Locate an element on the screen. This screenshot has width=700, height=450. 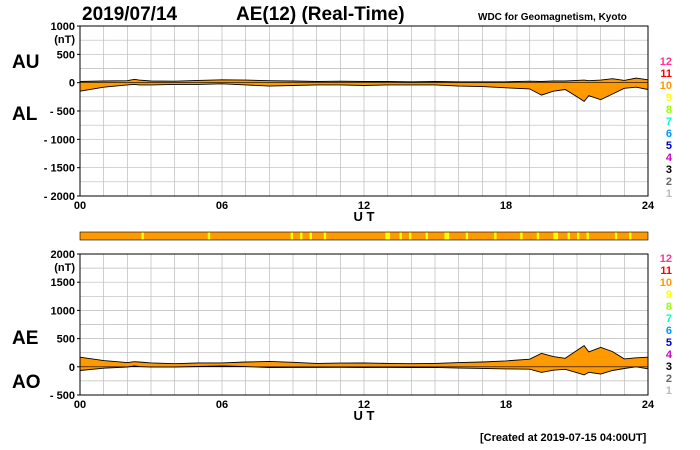
chart-title: AE(12) (Real-Time) is located at coordinates (320, 14).